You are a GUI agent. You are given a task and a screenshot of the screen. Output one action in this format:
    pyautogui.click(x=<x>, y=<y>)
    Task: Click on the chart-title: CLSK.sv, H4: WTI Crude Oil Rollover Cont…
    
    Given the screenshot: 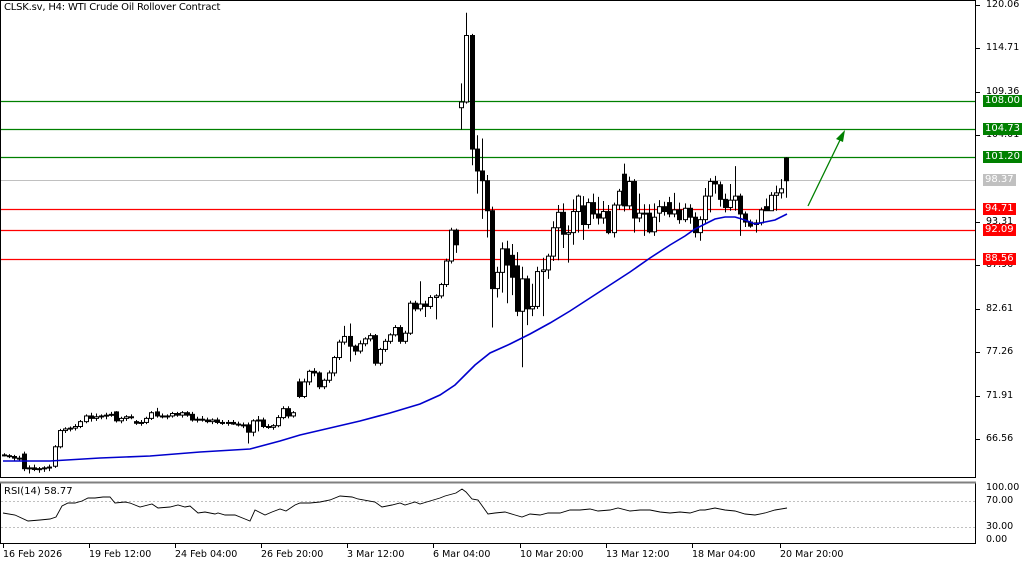 What is the action you would take?
    pyautogui.click(x=112, y=7)
    